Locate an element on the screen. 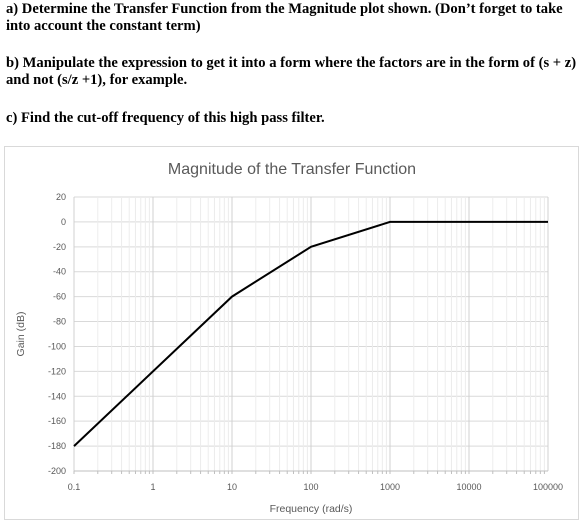 The width and height of the screenshot is (583, 523). y-tick-label: -80 is located at coordinates (59, 322).